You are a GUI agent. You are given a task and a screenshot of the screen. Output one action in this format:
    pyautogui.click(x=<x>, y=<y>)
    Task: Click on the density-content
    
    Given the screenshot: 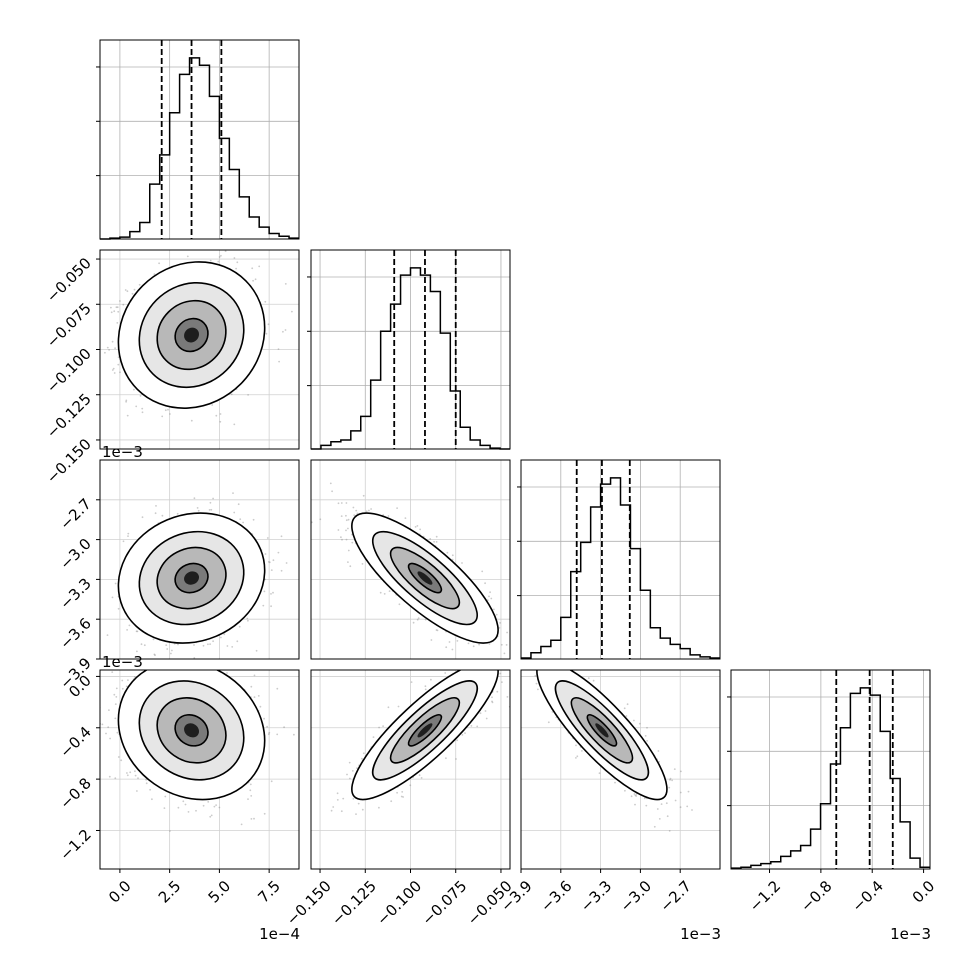 What is the action you would take?
    pyautogui.click(x=409, y=570)
    